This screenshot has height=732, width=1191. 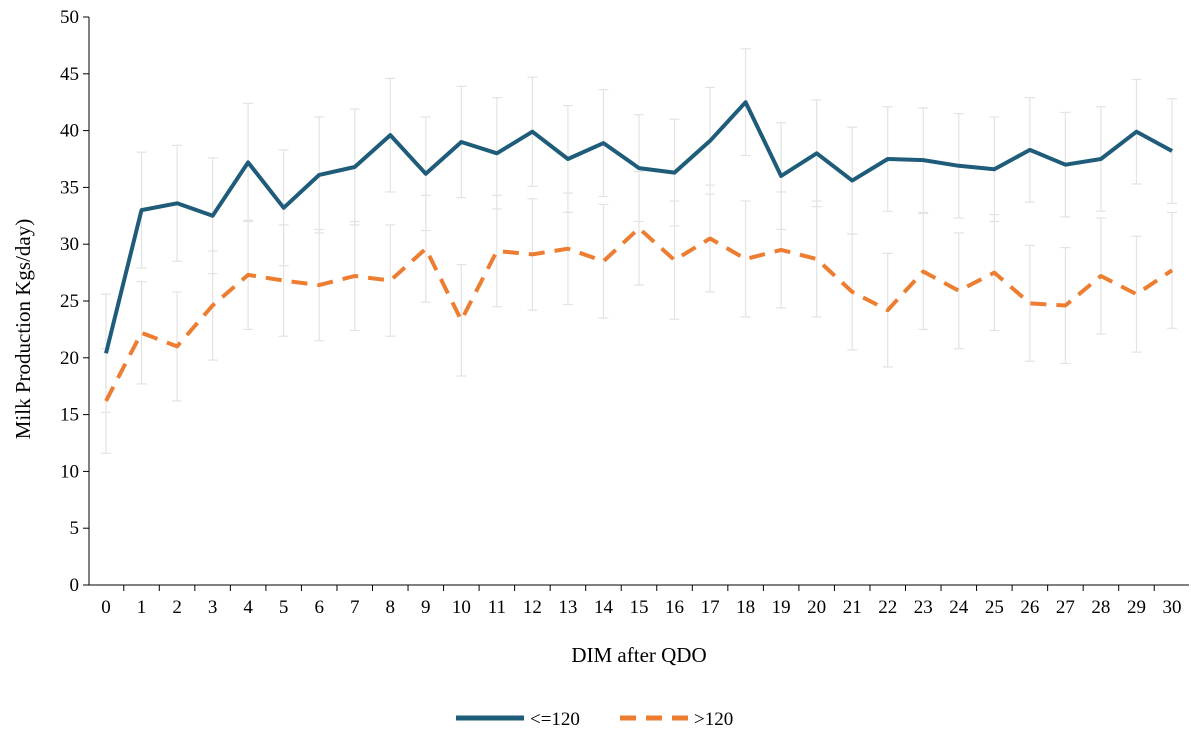 I want to click on x-tick-label: 13, so click(x=567, y=607).